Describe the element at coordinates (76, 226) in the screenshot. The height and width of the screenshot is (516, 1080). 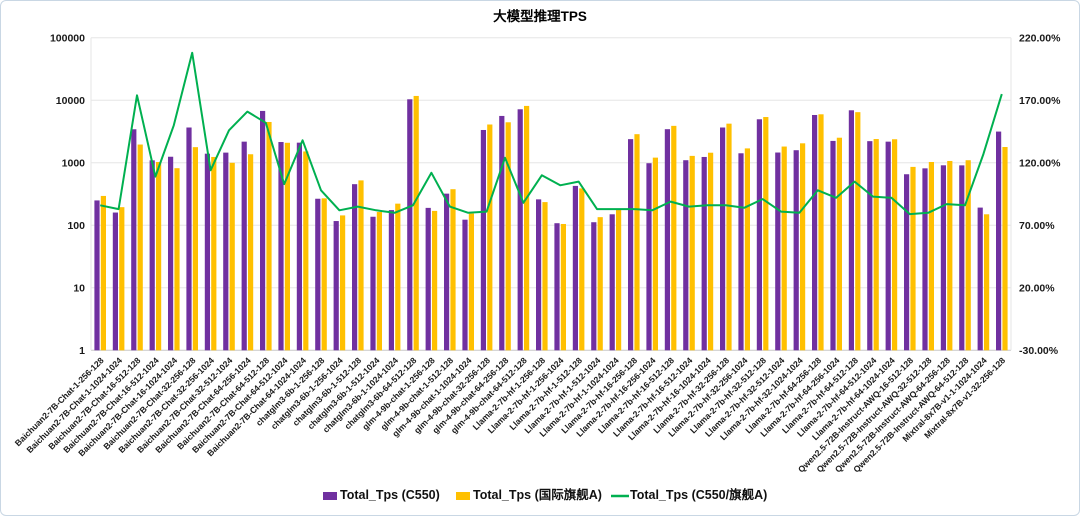
I see `left-tick-label: 100` at that location.